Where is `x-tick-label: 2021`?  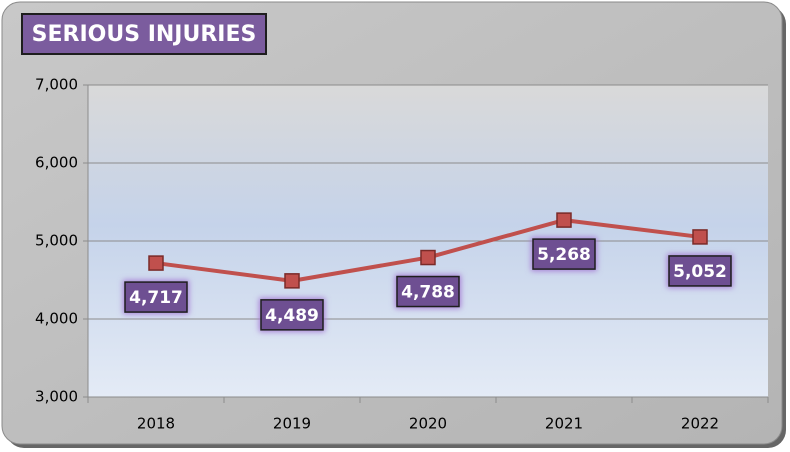
x-tick-label: 2021 is located at coordinates (564, 424).